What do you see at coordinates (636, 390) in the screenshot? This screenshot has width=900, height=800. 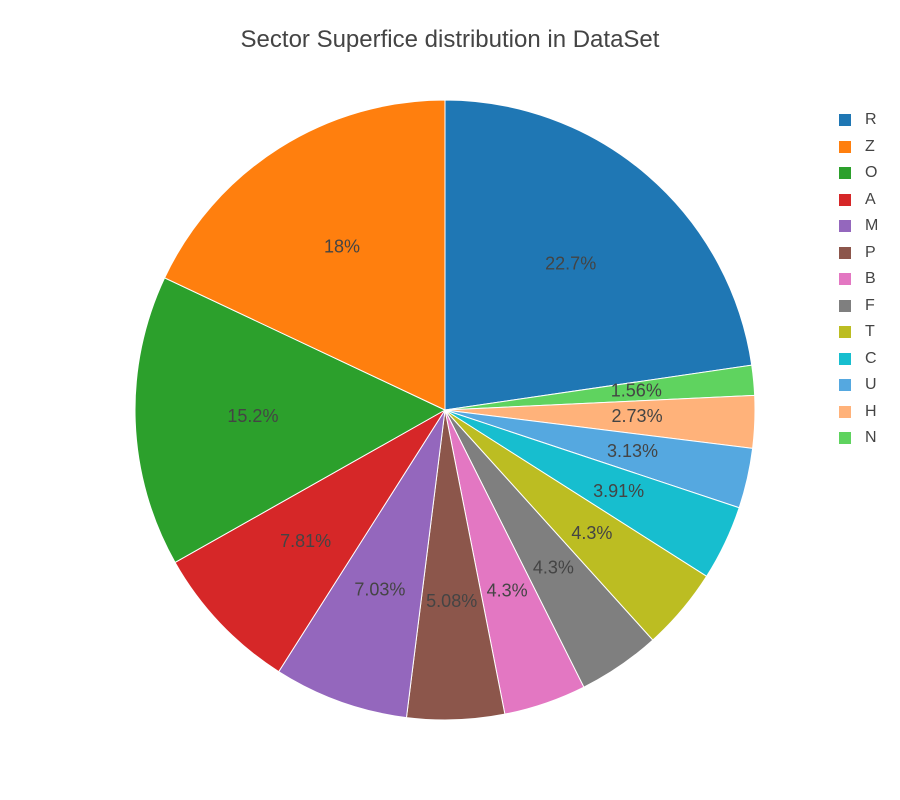 I see `slice-label-n: 1.56%` at bounding box center [636, 390].